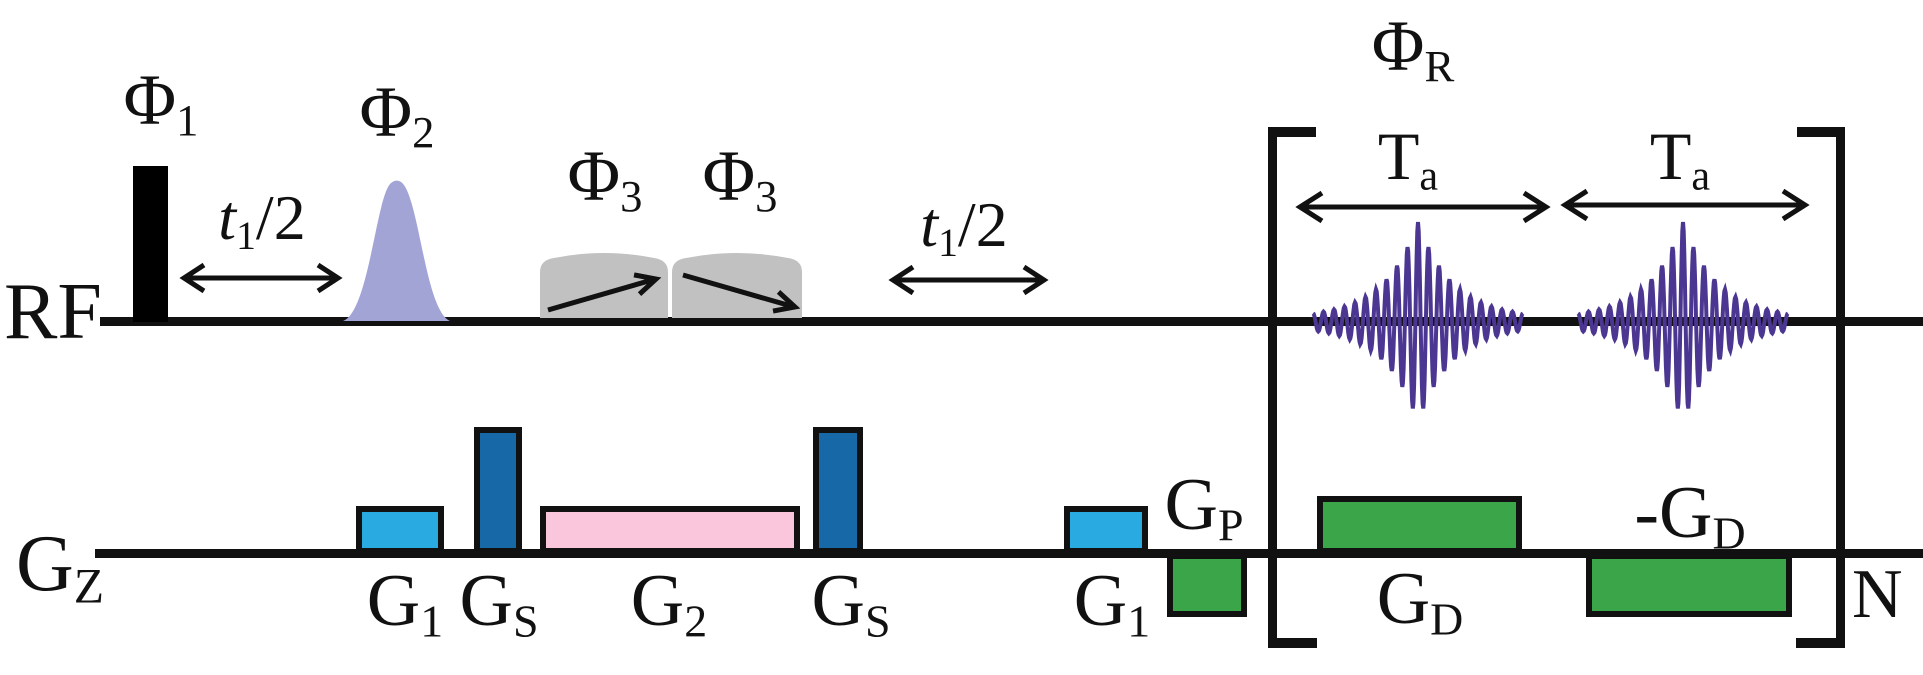  What do you see at coordinates (396, 250) in the screenshot?
I see `gaussian-pulse` at bounding box center [396, 250].